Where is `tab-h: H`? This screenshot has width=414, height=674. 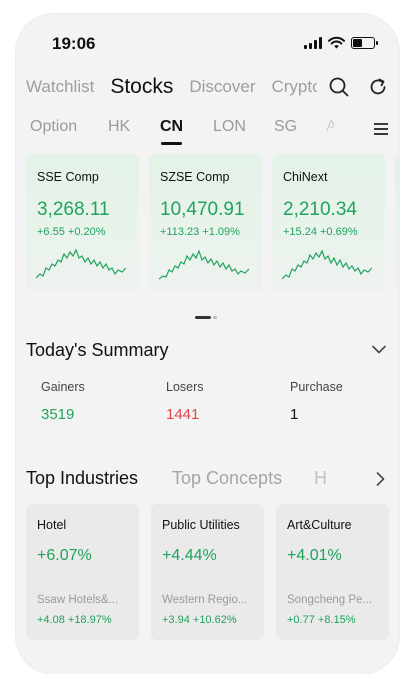 tab-h: H is located at coordinates (320, 478).